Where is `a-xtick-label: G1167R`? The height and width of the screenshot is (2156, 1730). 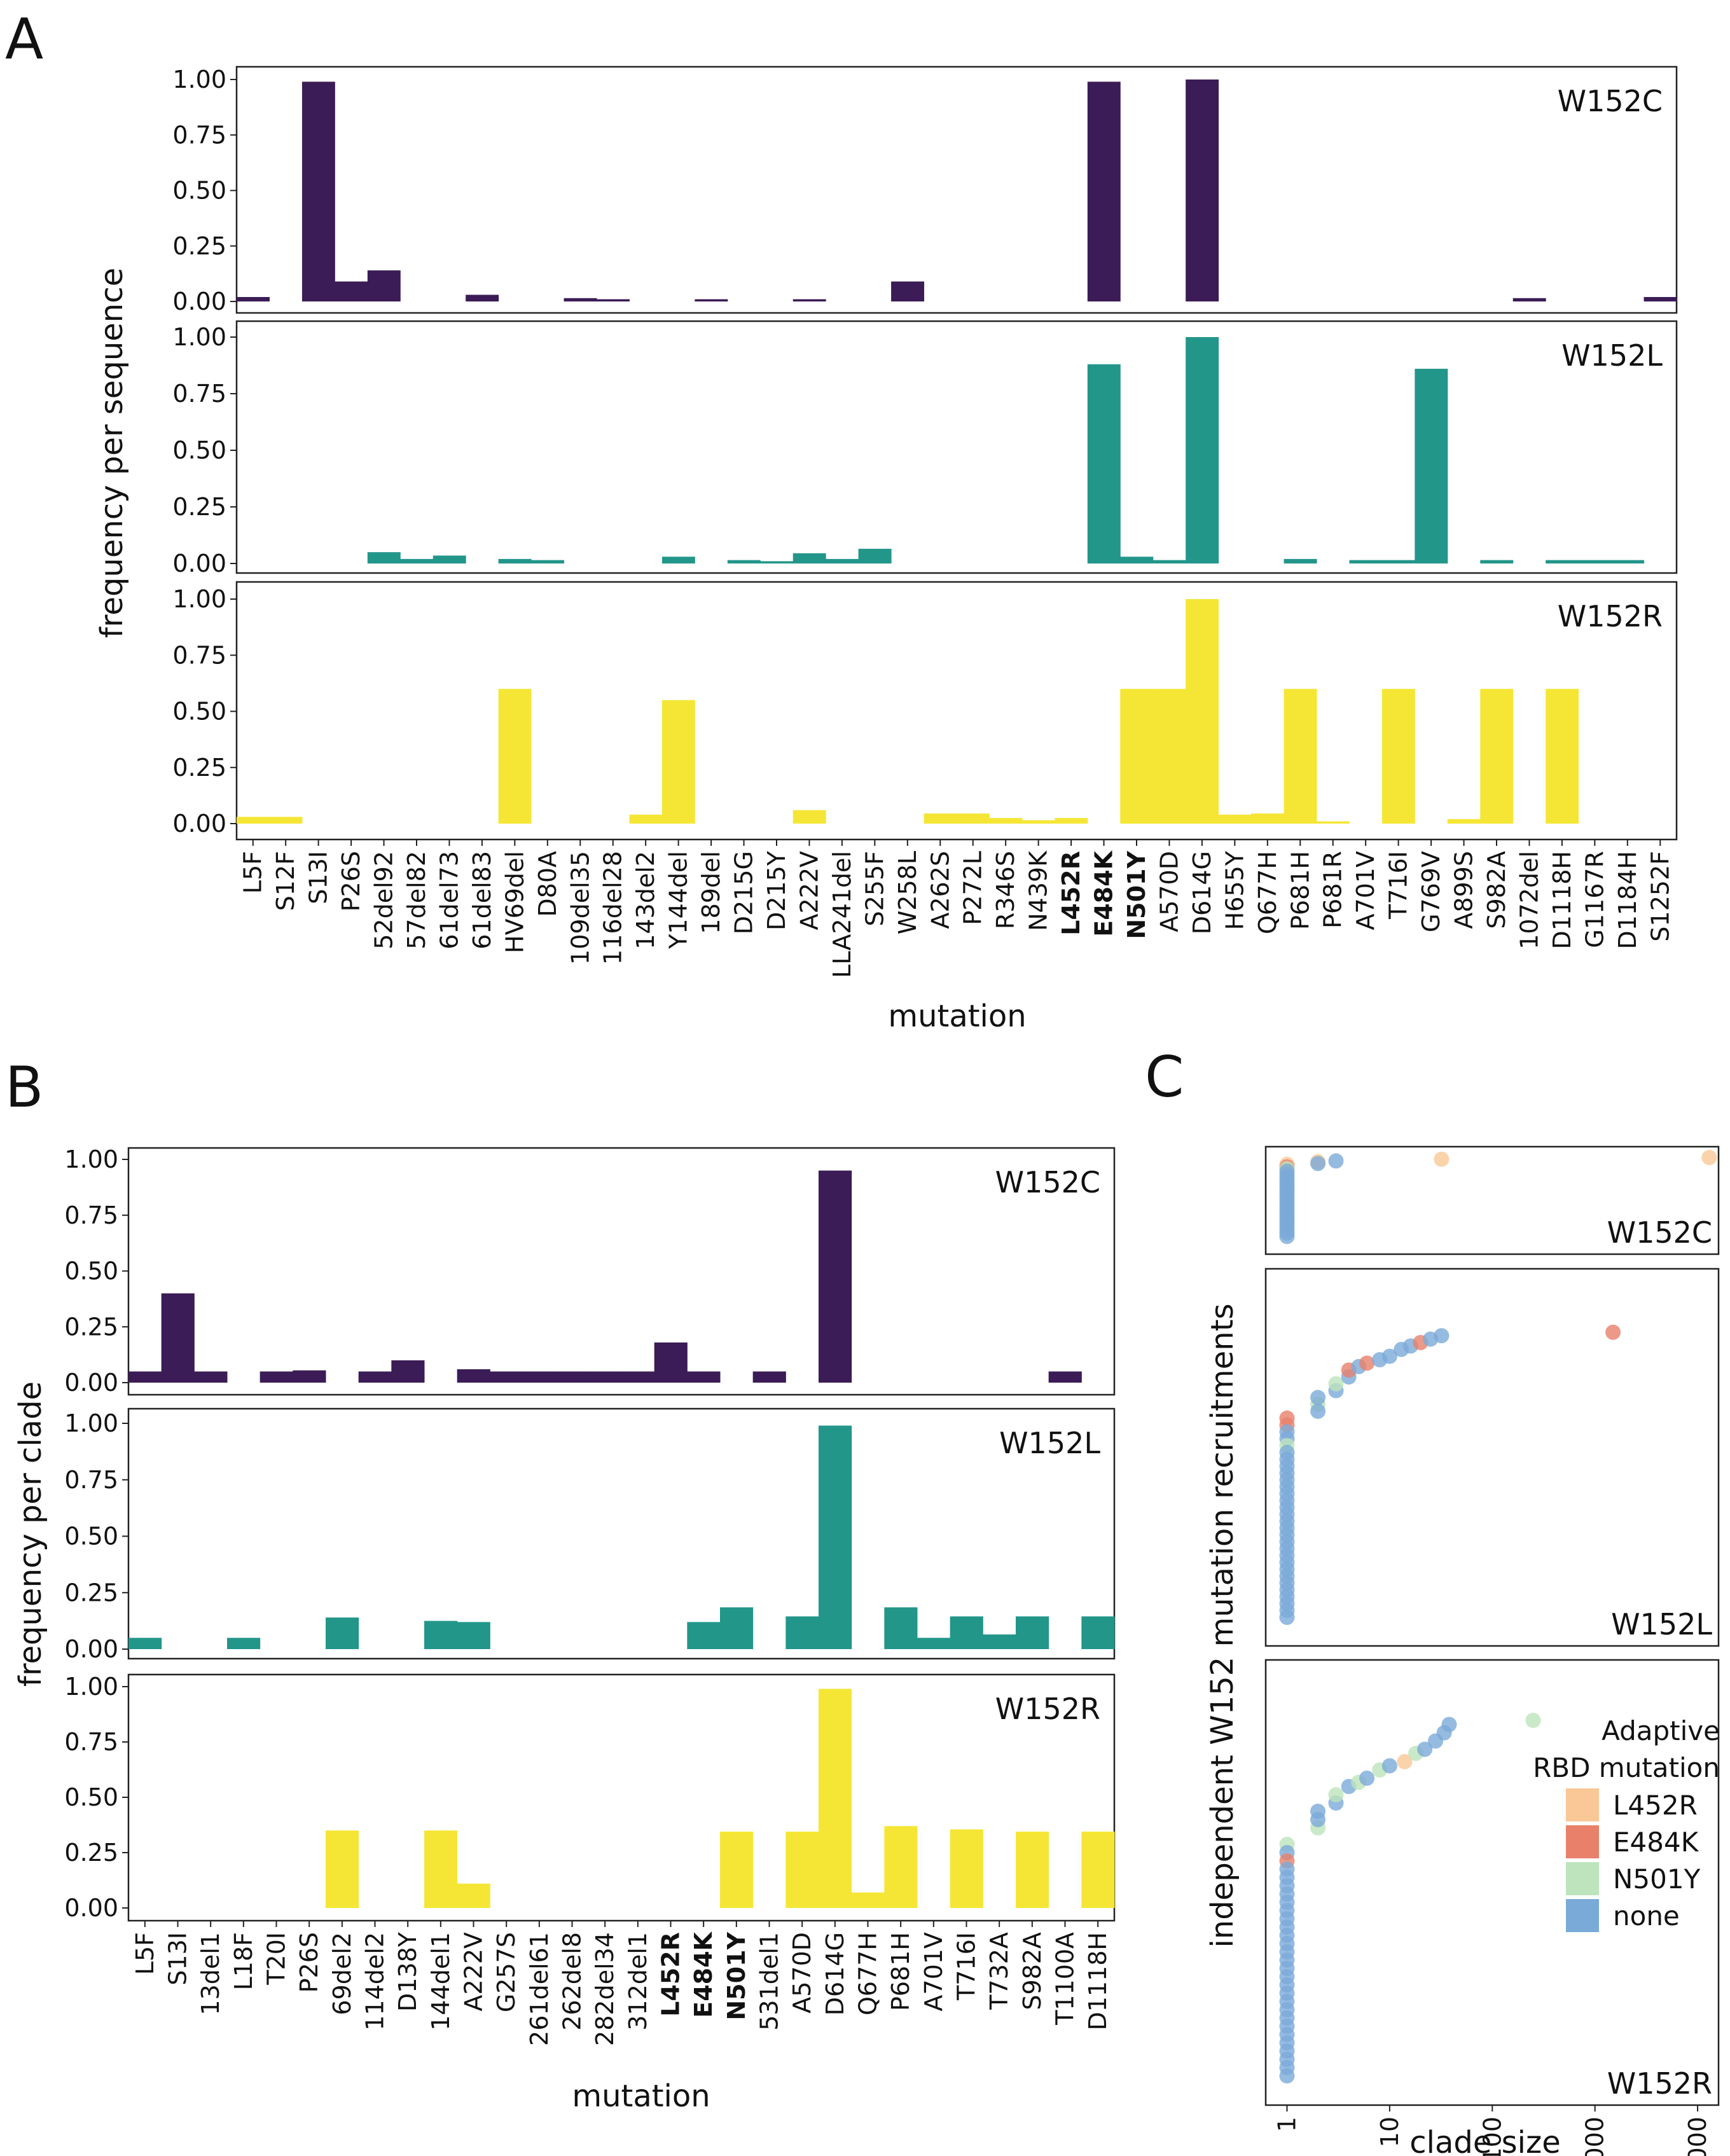
a-xtick-label: G1167R is located at coordinates (1595, 900).